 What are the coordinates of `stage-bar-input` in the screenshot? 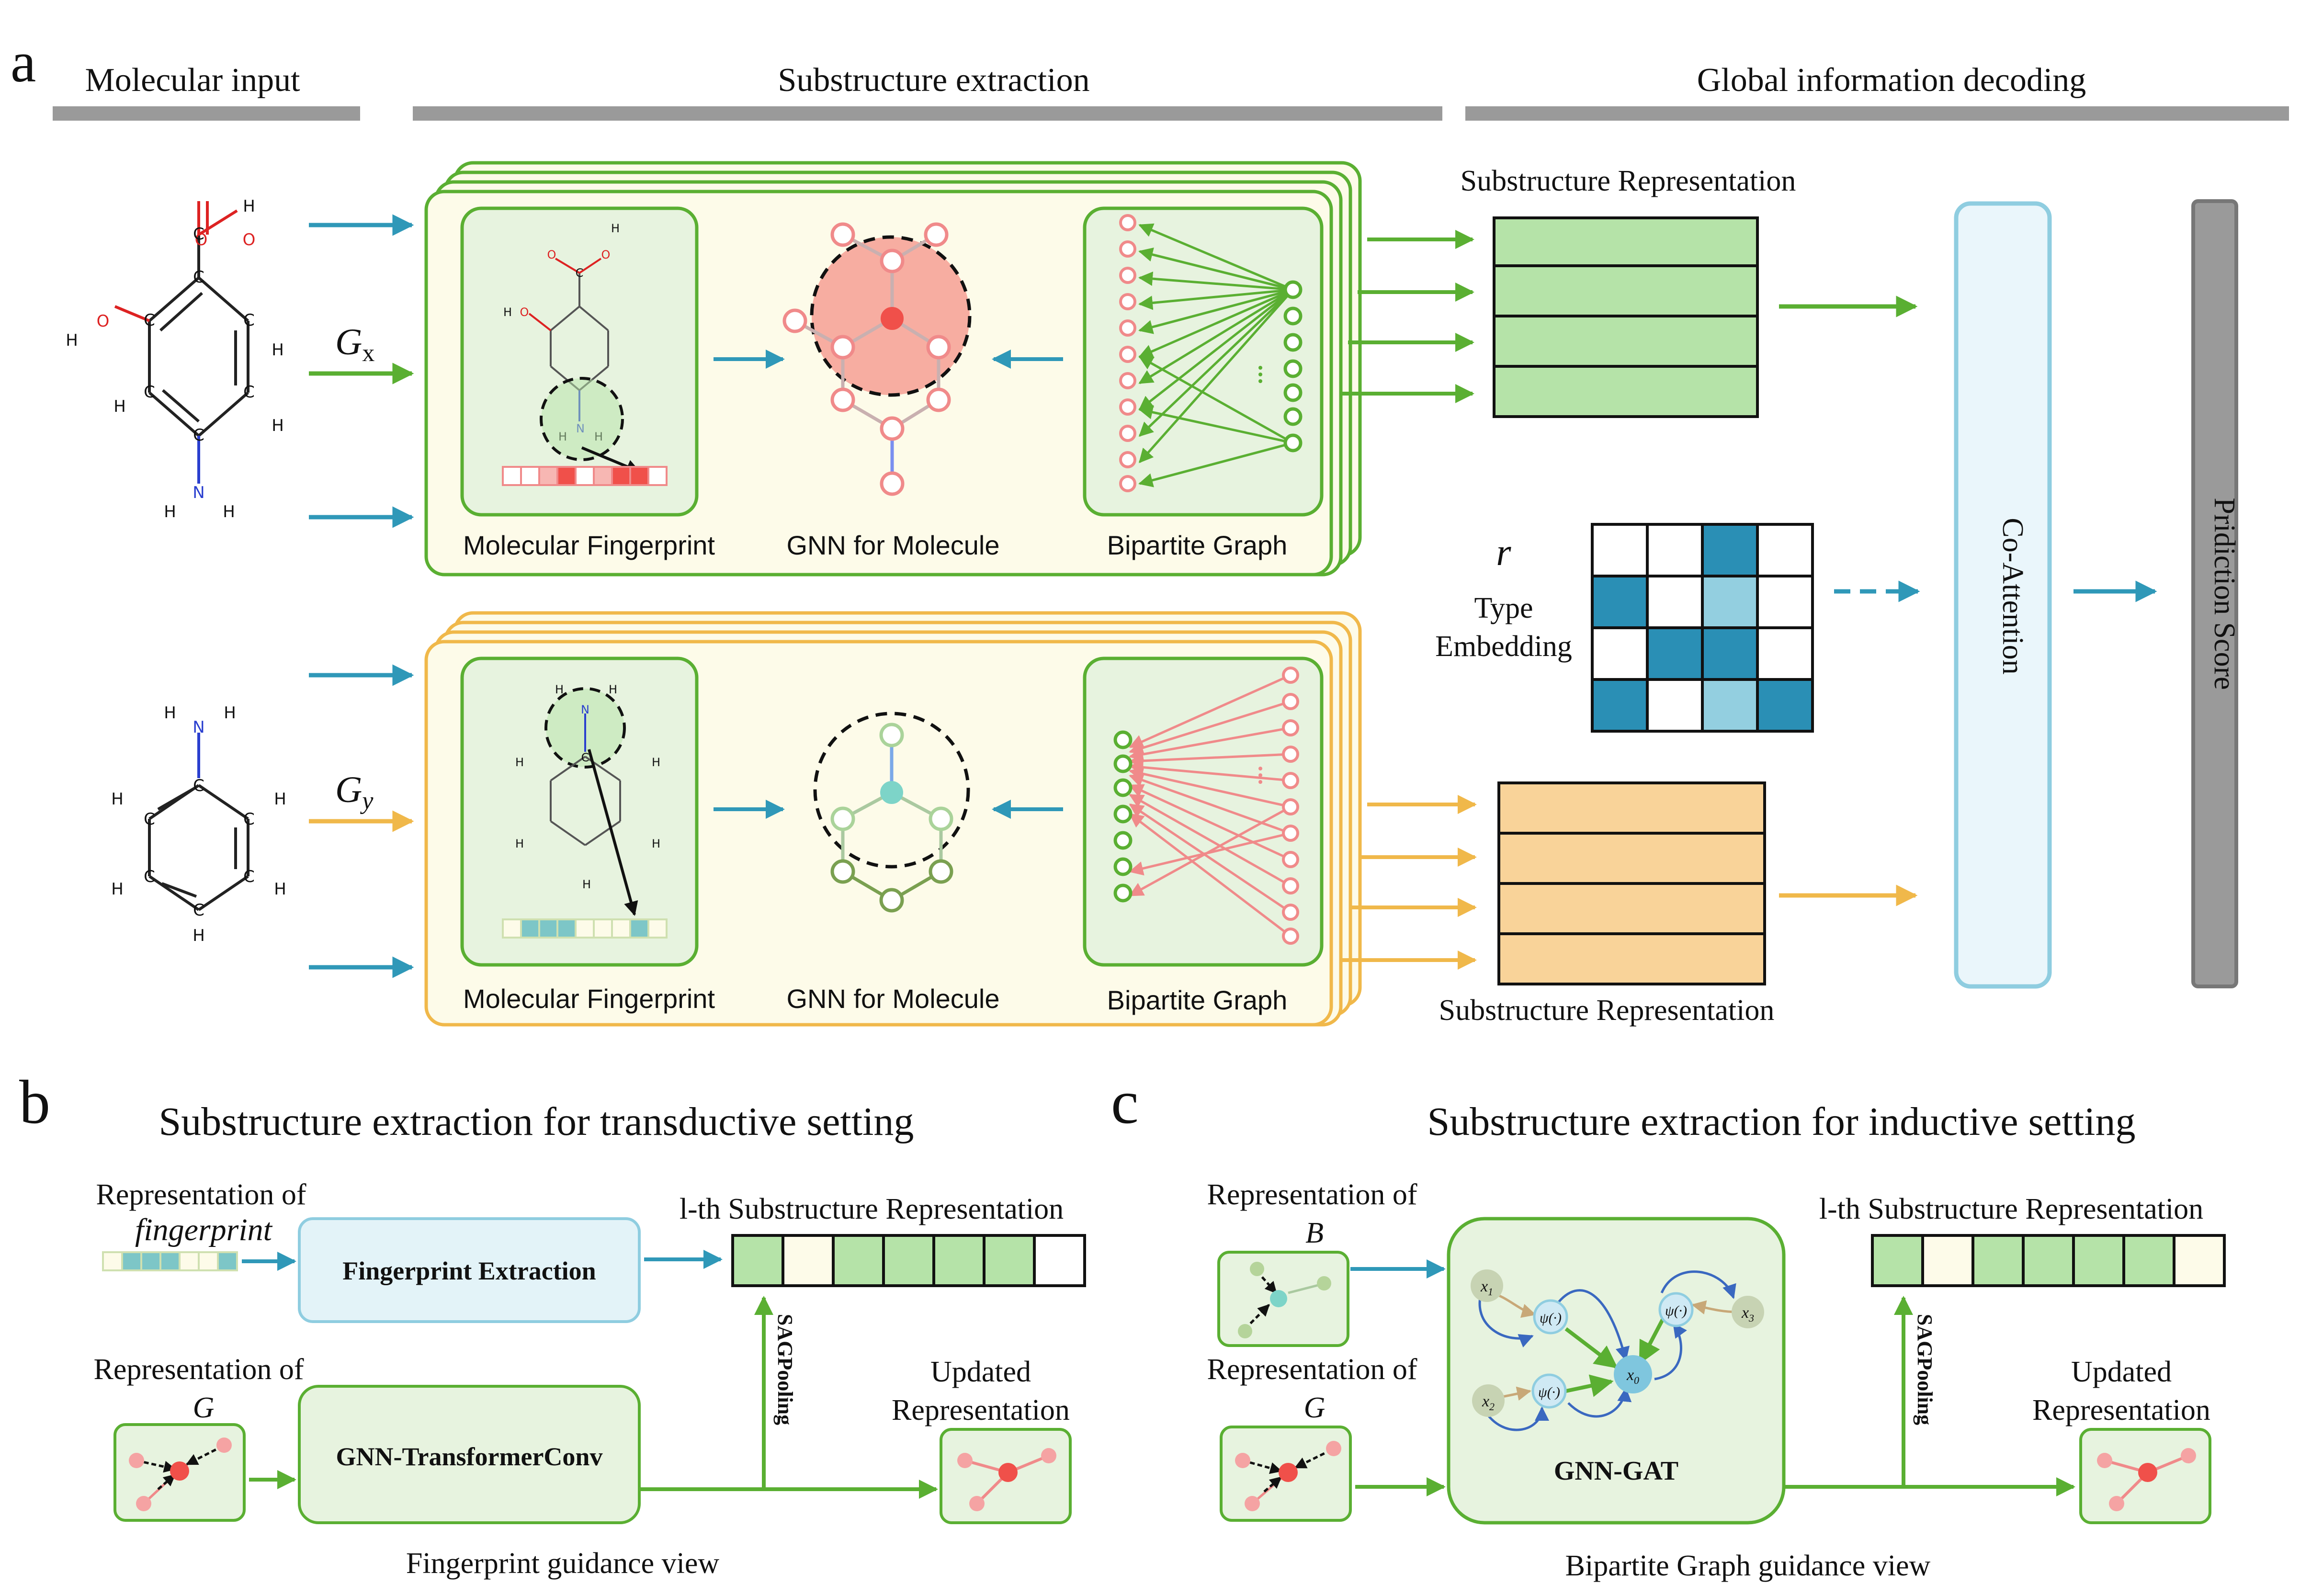 It's located at (206, 113).